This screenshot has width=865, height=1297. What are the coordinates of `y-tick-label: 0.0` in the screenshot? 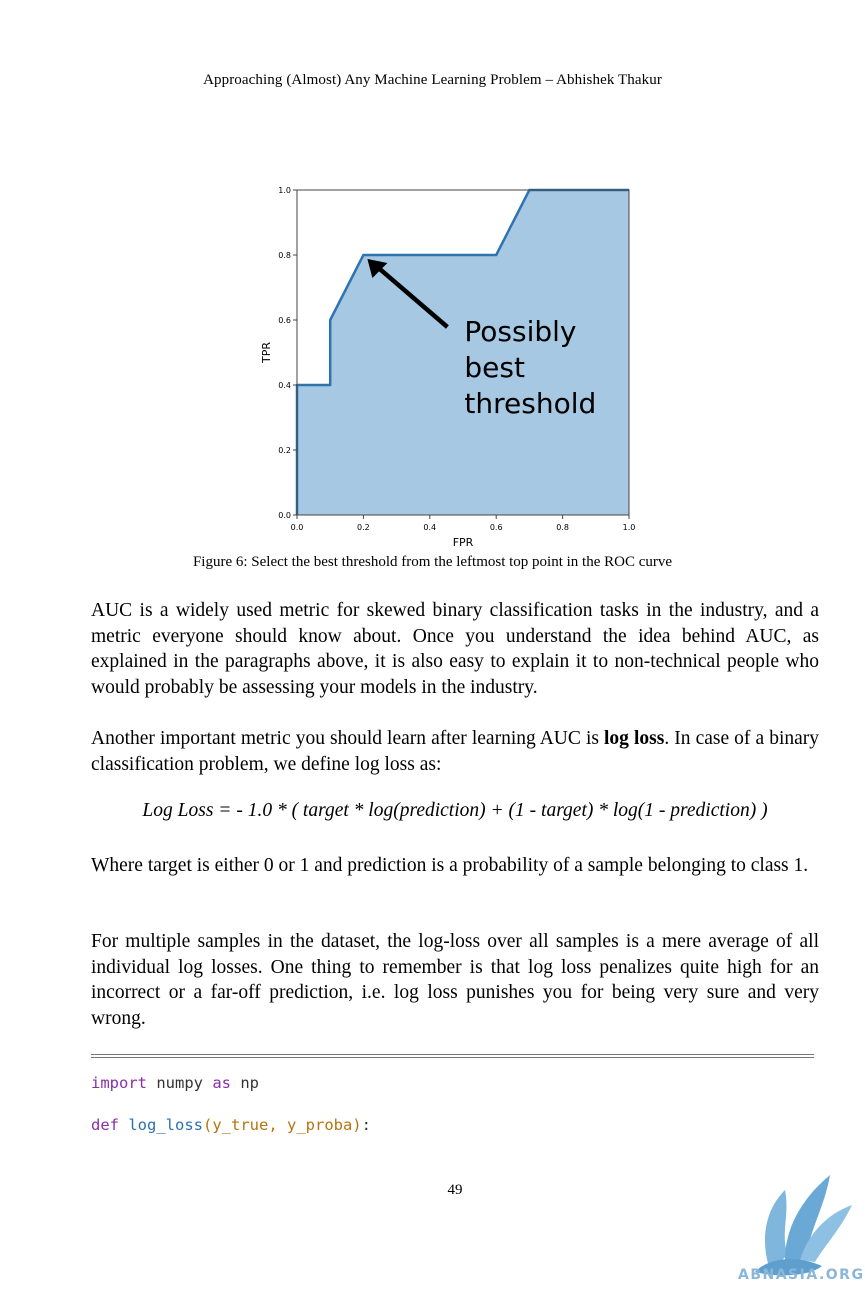 It's located at (284, 515).